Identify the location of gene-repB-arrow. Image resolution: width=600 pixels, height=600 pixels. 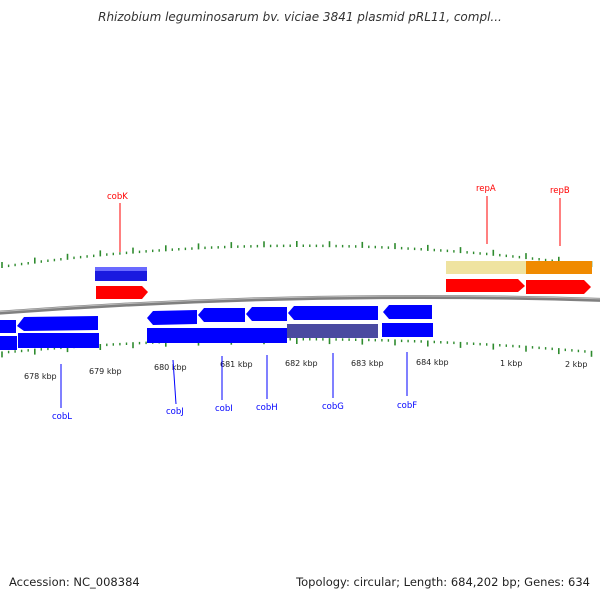
(558, 287).